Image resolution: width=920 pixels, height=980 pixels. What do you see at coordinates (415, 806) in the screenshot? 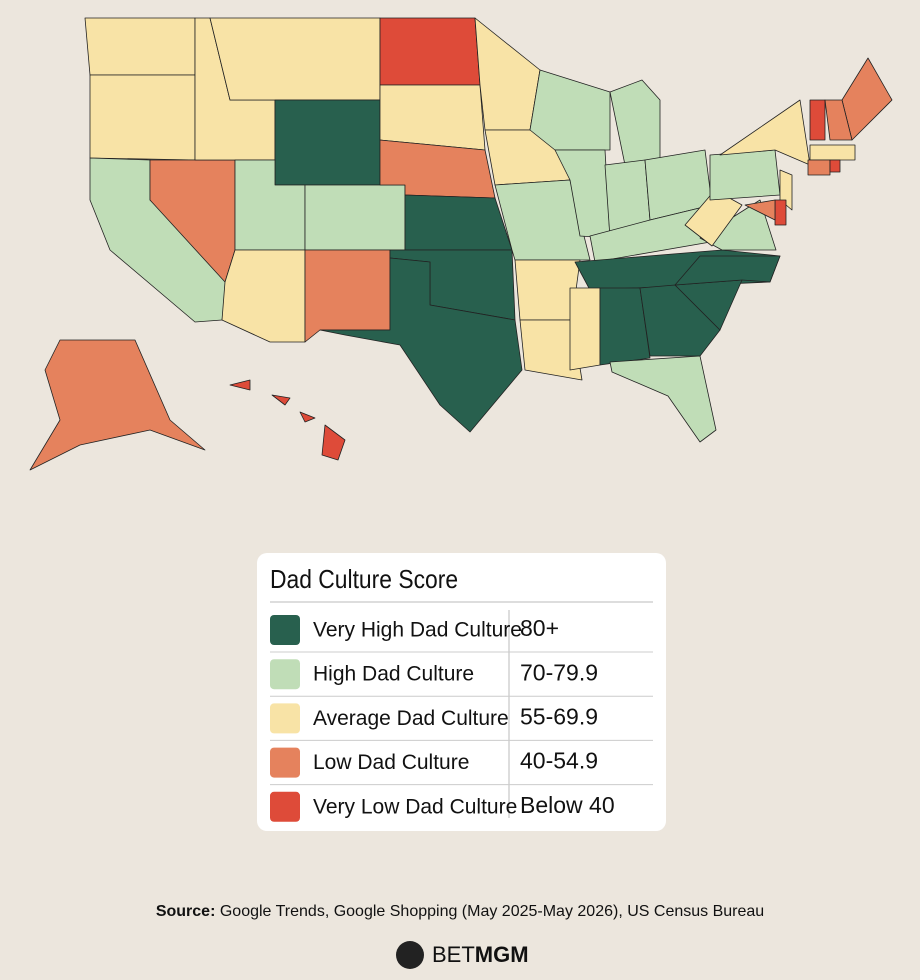
I see `legend-label: Very Low Dad Culture` at bounding box center [415, 806].